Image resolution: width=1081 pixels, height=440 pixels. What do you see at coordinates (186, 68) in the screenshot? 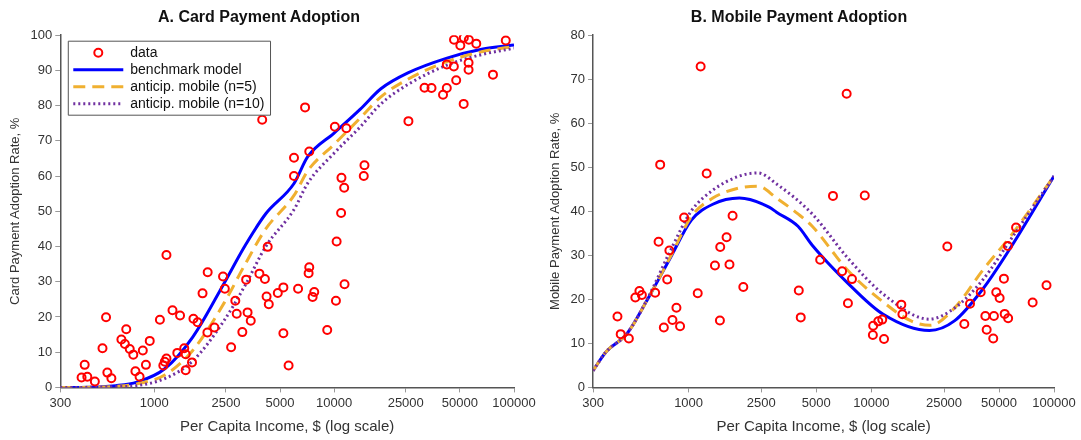
I see `legend-label: benchmark model` at bounding box center [186, 68].